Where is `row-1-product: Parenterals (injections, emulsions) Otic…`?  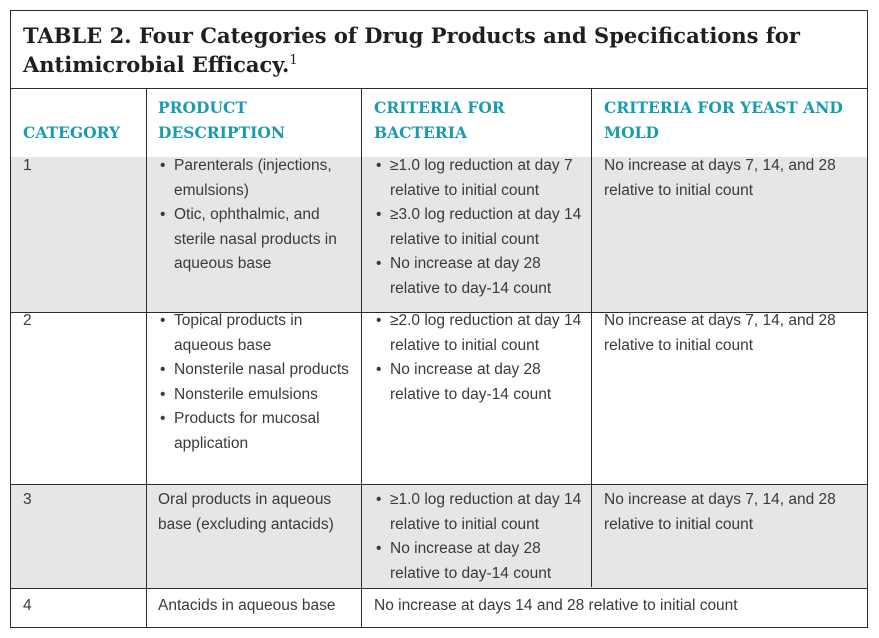 row-1-product: Parenterals (injections, emulsions) Otic… is located at coordinates (258, 215).